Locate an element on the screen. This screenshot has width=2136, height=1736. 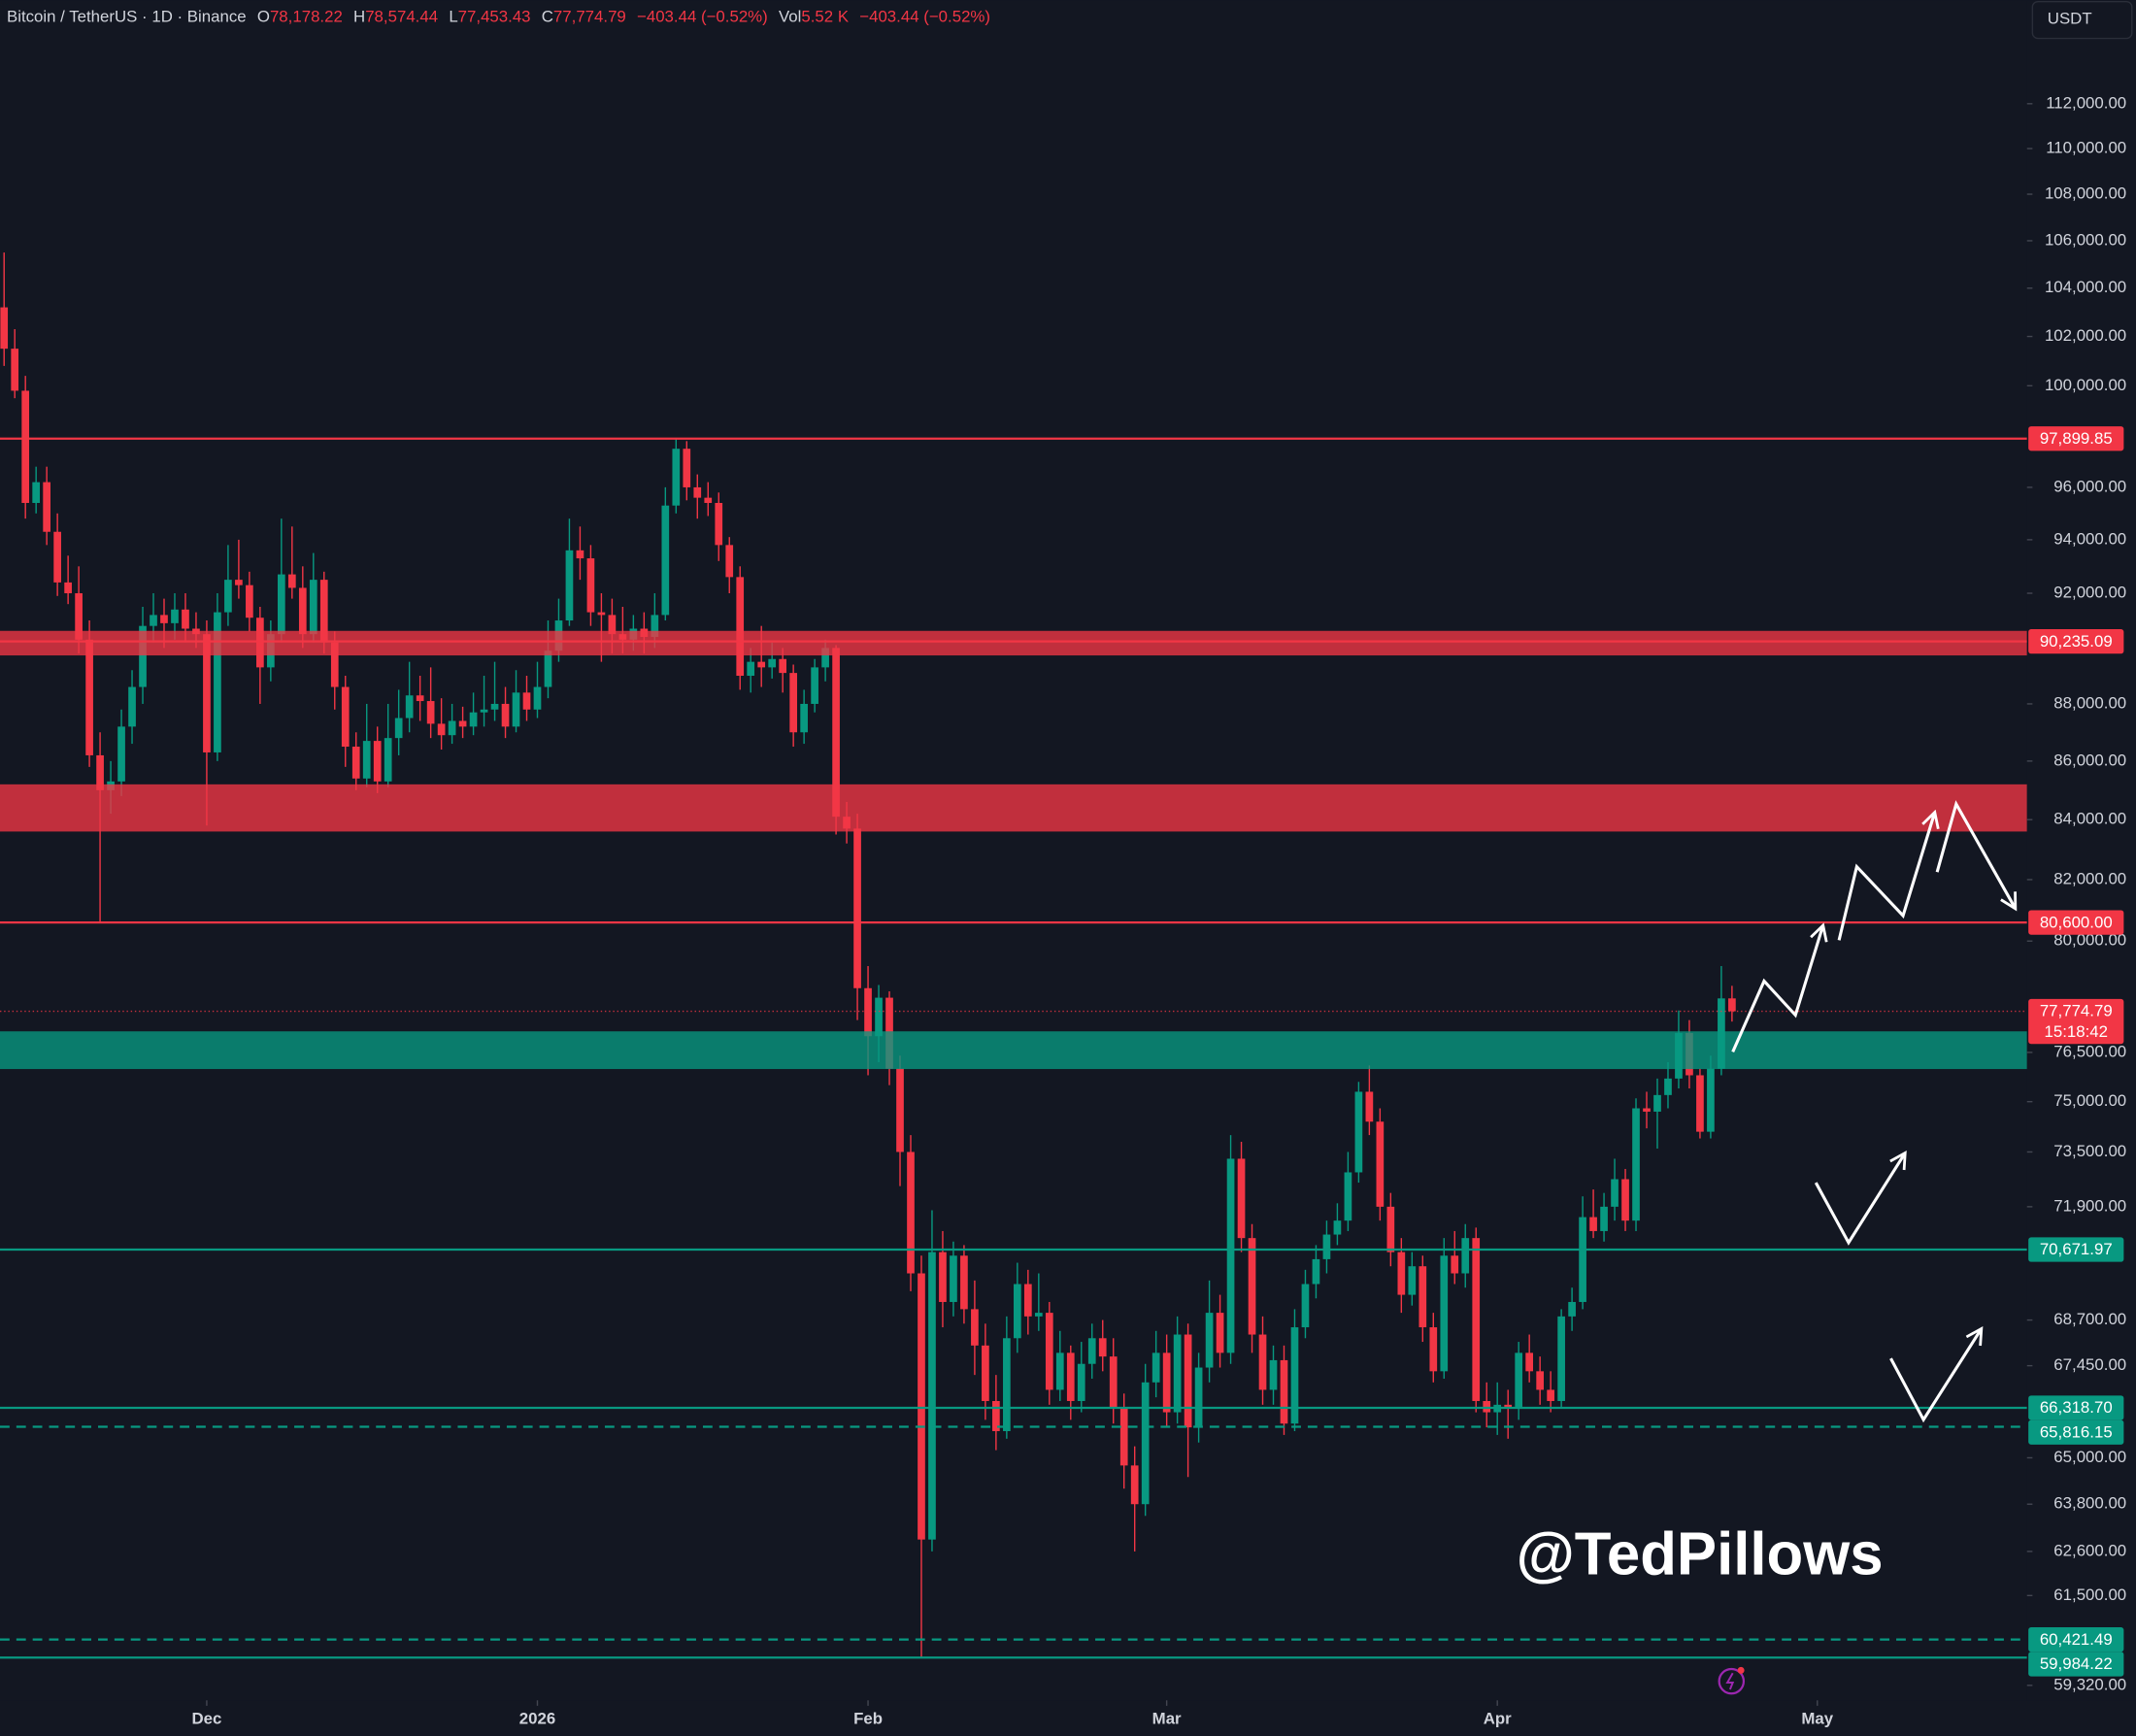
y-tick-label: 88,000.00 is located at coordinates (2090, 702).